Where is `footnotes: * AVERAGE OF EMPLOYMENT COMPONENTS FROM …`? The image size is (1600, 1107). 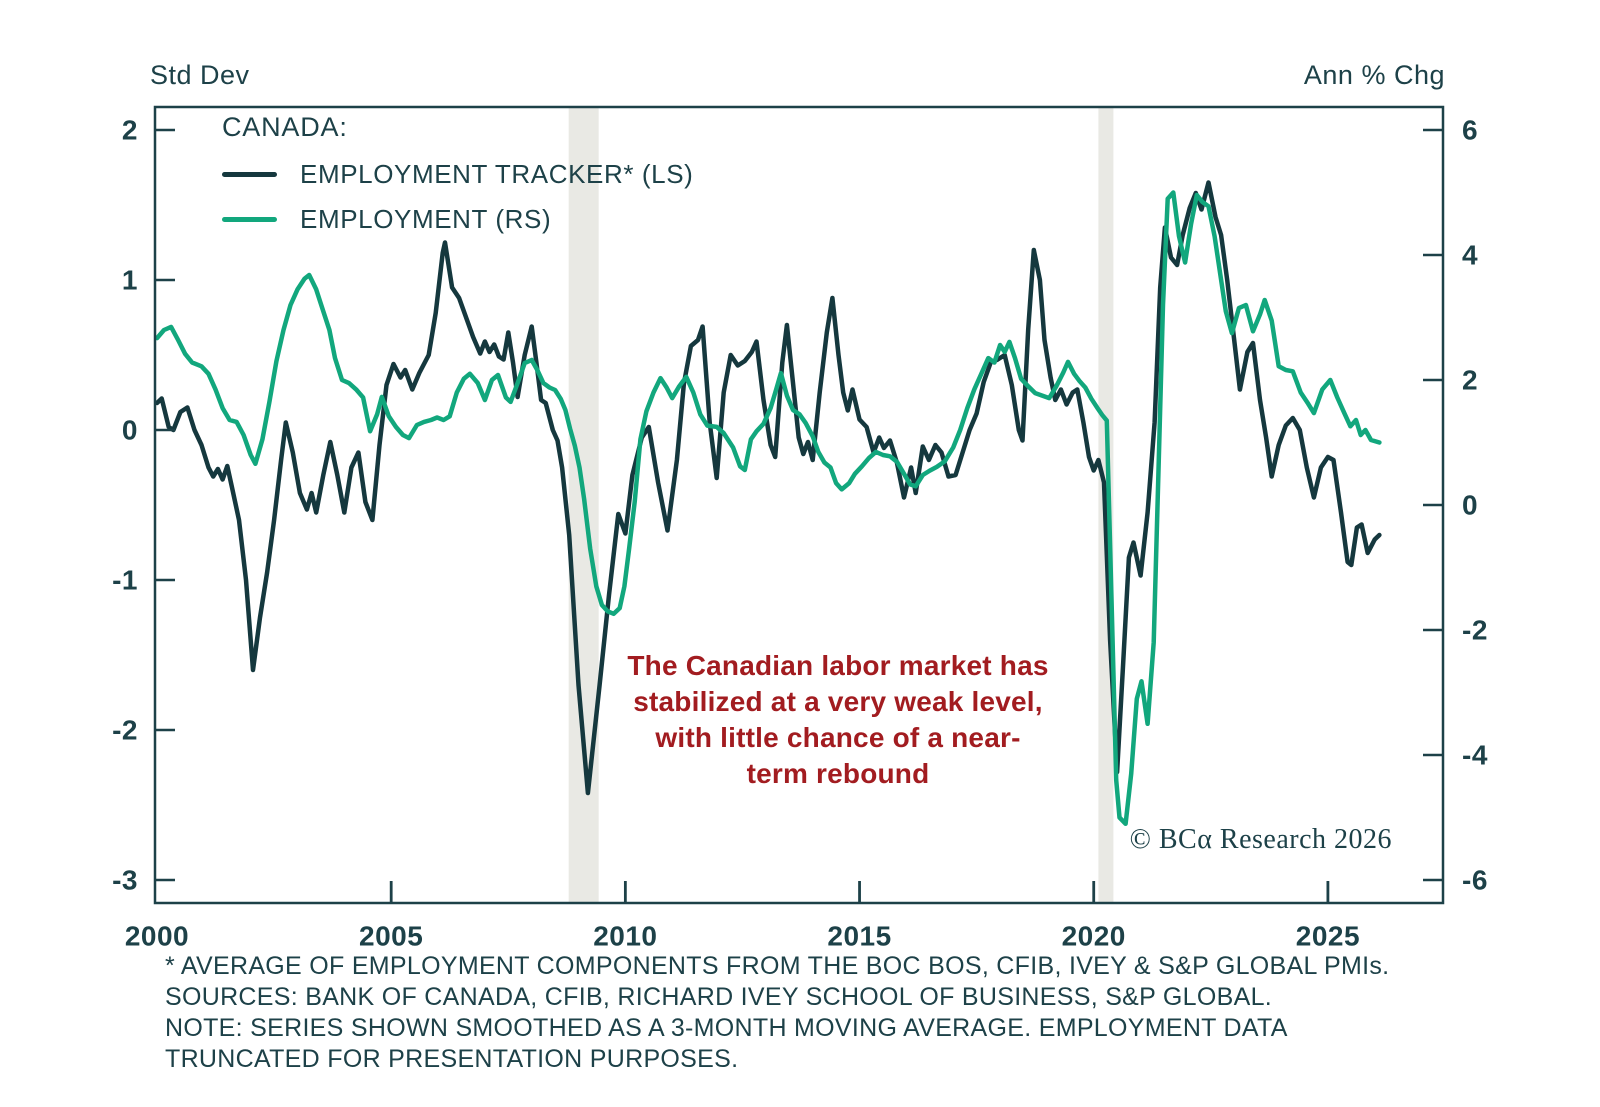 footnotes: * AVERAGE OF EMPLOYMENT COMPONENTS FROM … is located at coordinates (777, 1013).